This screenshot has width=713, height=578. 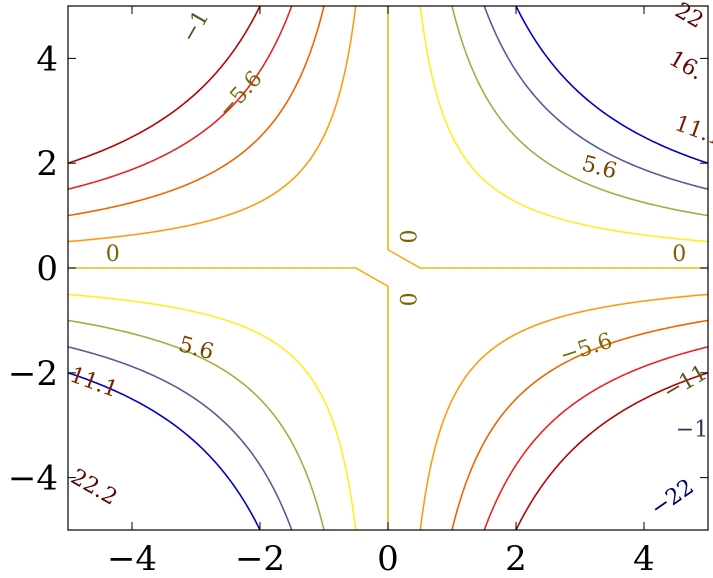 What do you see at coordinates (33, 479) in the screenshot?
I see `y-tick-label: −4` at bounding box center [33, 479].